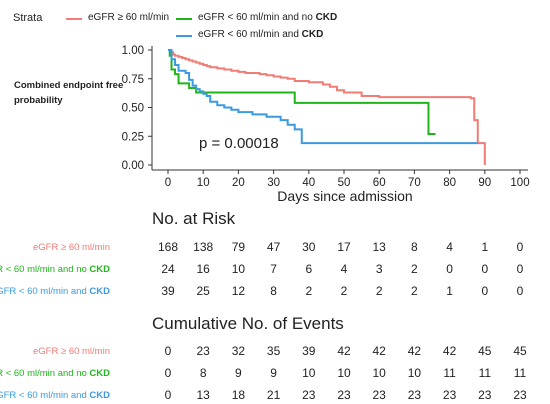 Image resolution: width=550 pixels, height=404 pixels. Describe the element at coordinates (273, 183) in the screenshot. I see `x-tick-label: 30` at that location.